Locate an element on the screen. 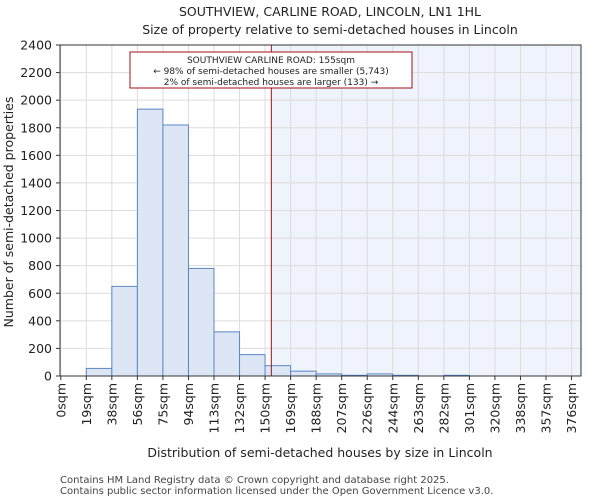 Image resolution: width=600 pixels, height=500 pixels. x-tick-label: 38sqm is located at coordinates (111, 404).